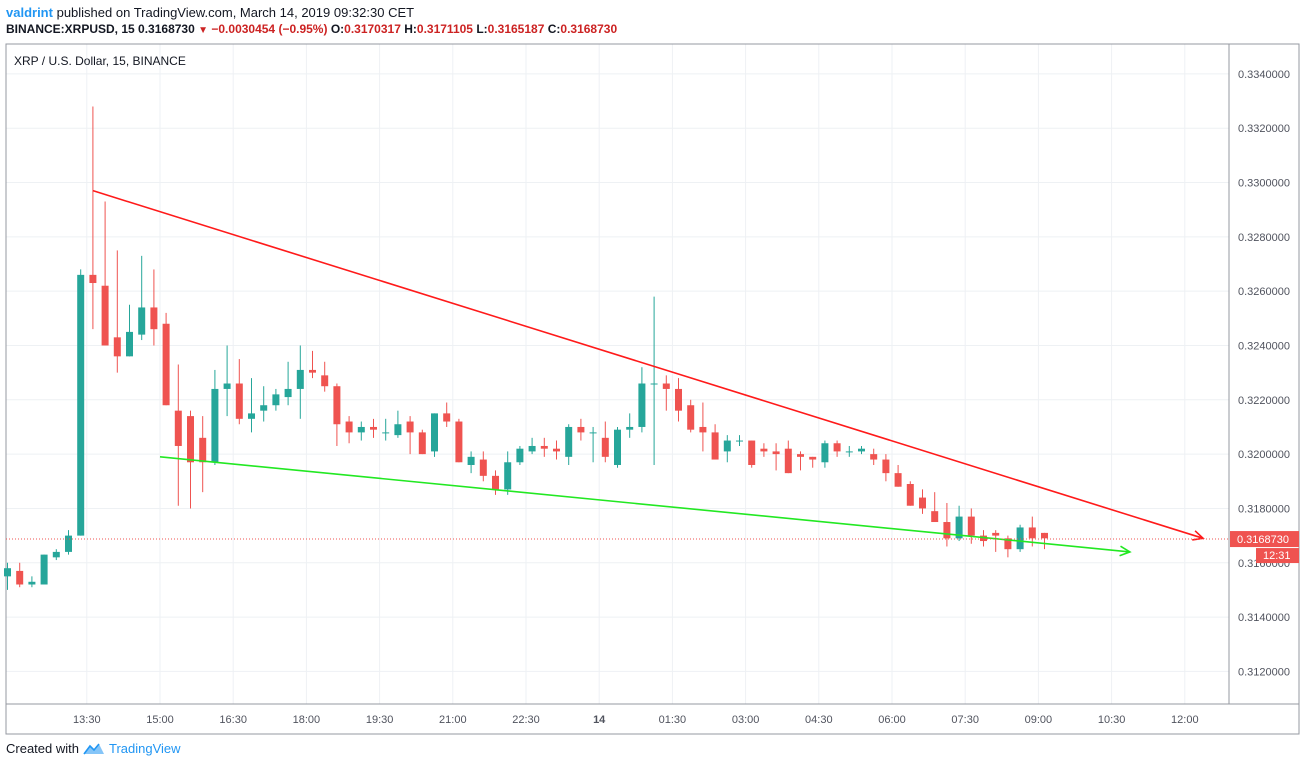 This screenshot has width=1305, height=768. I want to click on close-value: 0.3168730, so click(589, 29).